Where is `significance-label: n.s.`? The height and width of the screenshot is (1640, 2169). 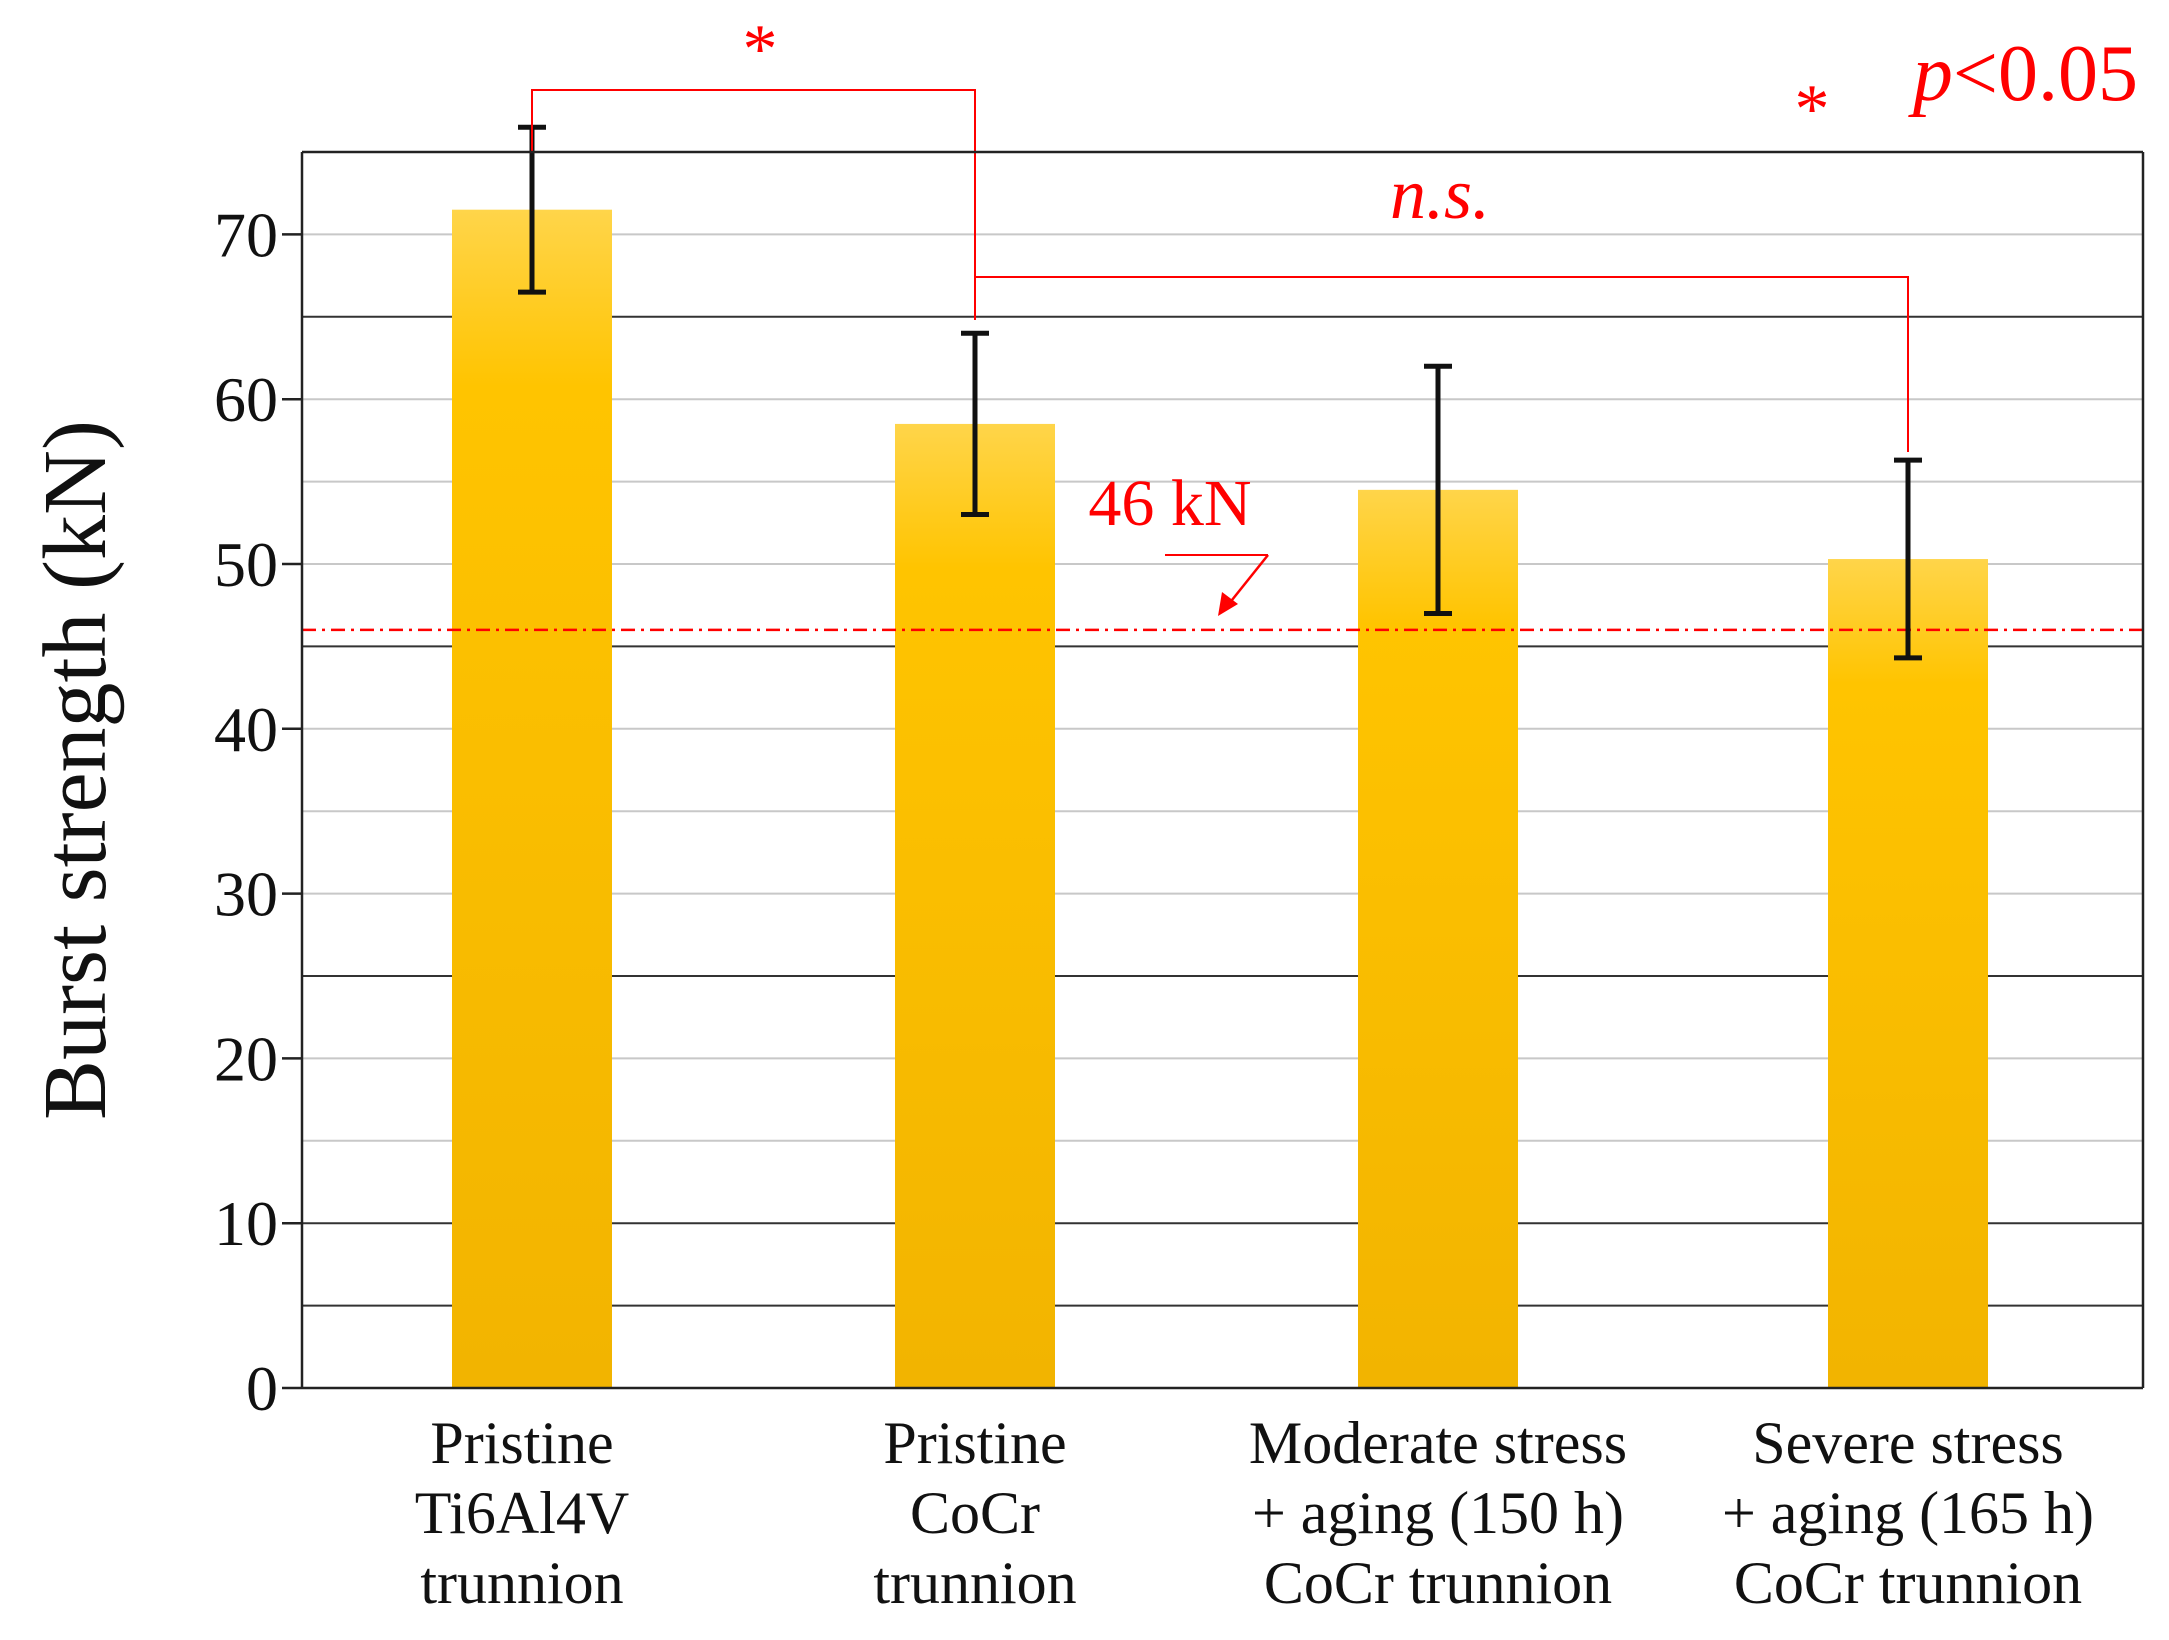 significance-label: n.s. is located at coordinates (1440, 194).